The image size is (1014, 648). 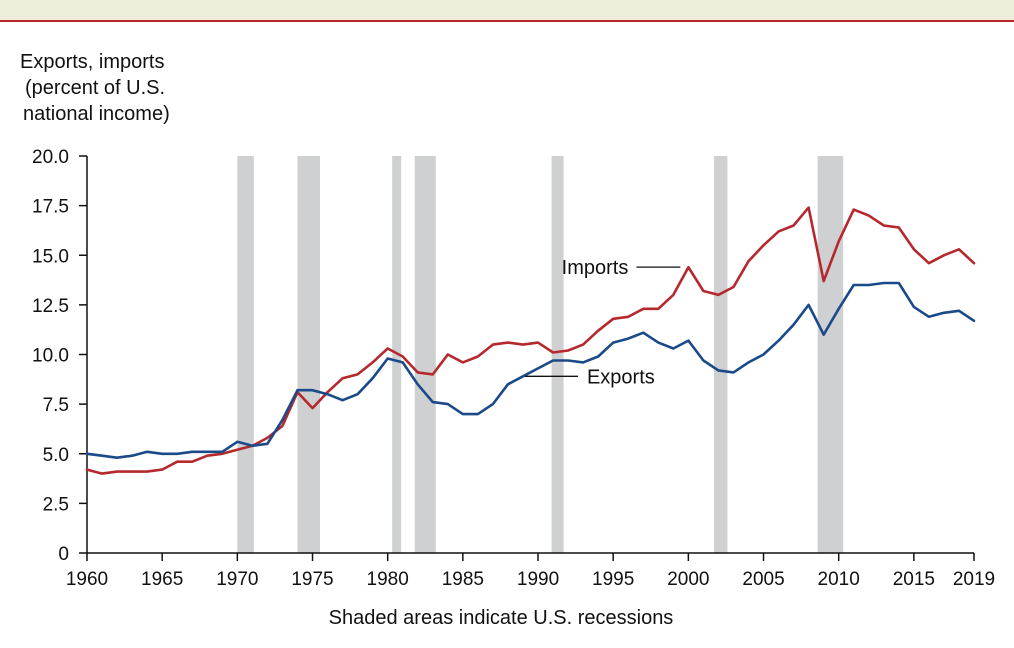 What do you see at coordinates (95, 88) in the screenshot?
I see `y-axis-label-line-2: (percent of U.S.` at bounding box center [95, 88].